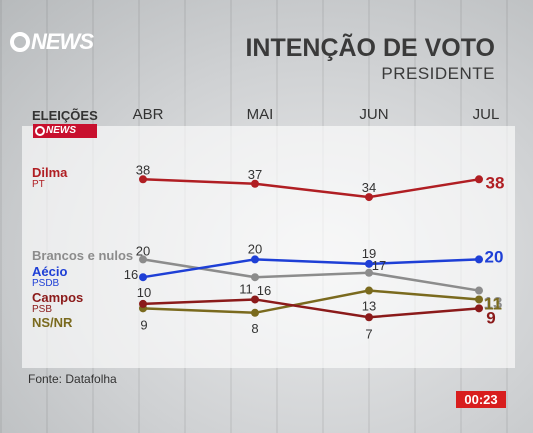 The width and height of the screenshot is (533, 433). I want to click on data-label-nsnr-2: 13, so click(369, 306).